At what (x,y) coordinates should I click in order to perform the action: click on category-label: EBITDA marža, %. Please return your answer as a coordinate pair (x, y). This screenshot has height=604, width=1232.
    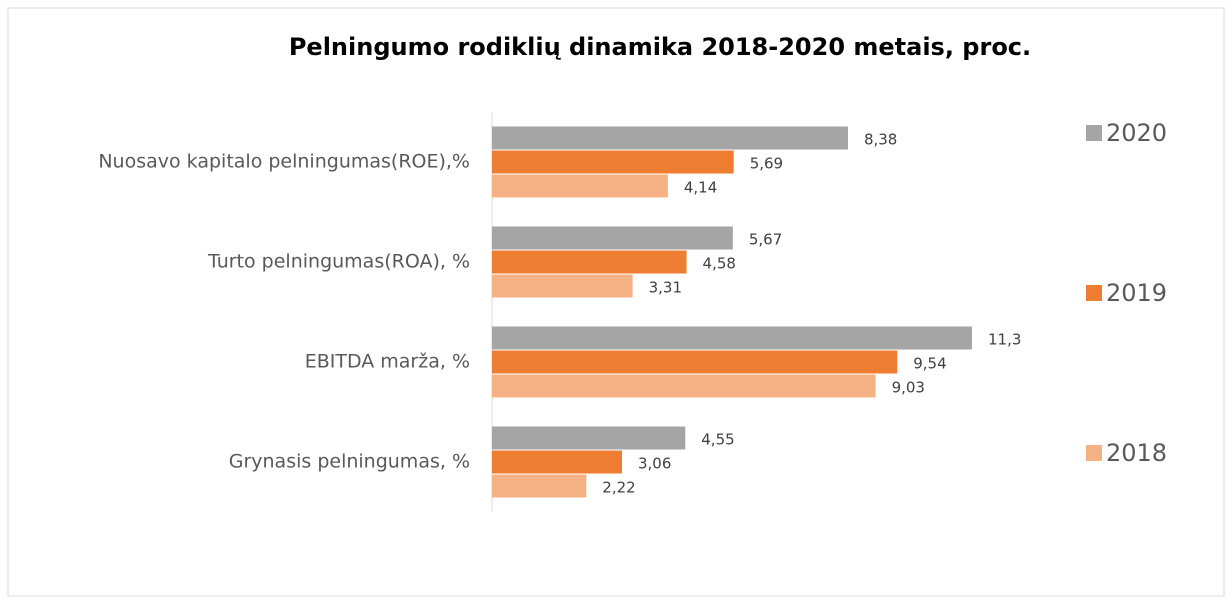
    Looking at the image, I should click on (387, 362).